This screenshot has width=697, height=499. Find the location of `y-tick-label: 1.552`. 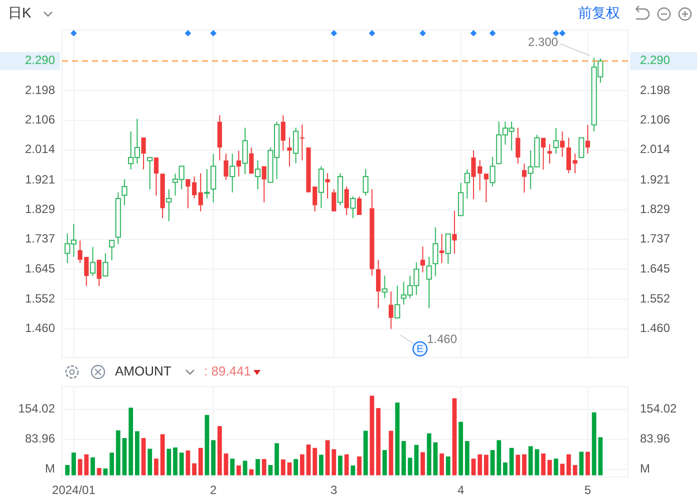

y-tick-label: 1.552 is located at coordinates (40, 298).